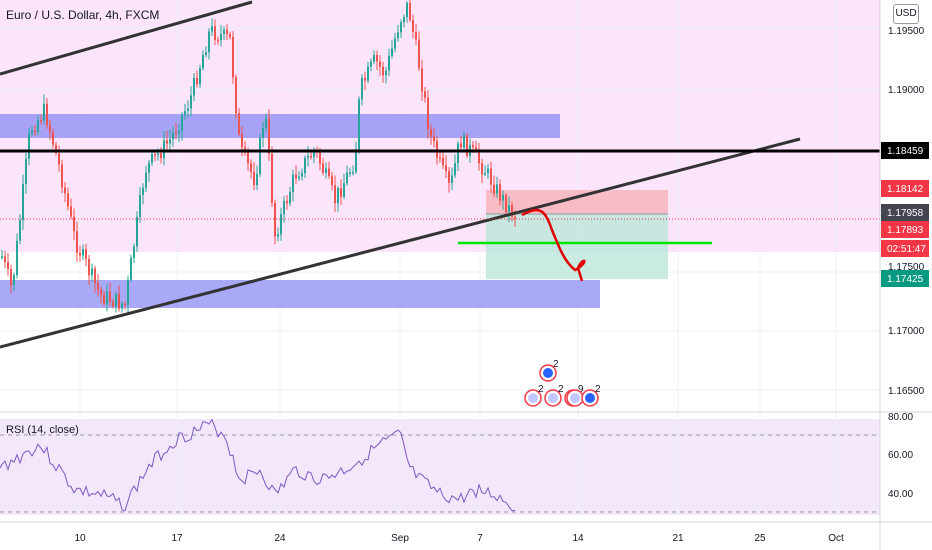 This screenshot has width=932, height=550. I want to click on price-badge-label: 1.17425, so click(905, 279).